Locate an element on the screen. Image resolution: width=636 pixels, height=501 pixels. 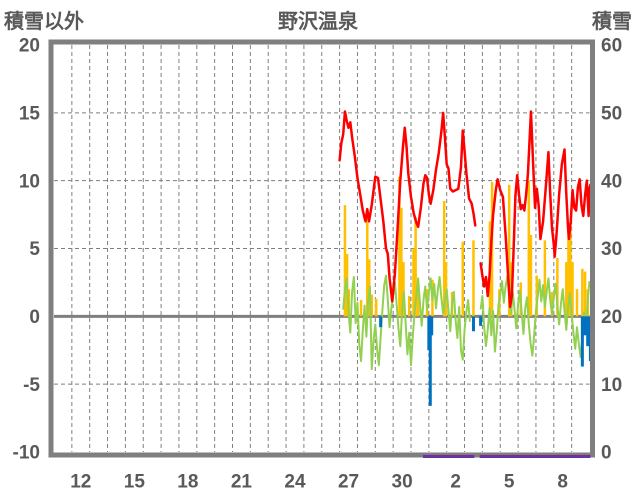
svg-text: 2 is located at coordinates (455, 482).